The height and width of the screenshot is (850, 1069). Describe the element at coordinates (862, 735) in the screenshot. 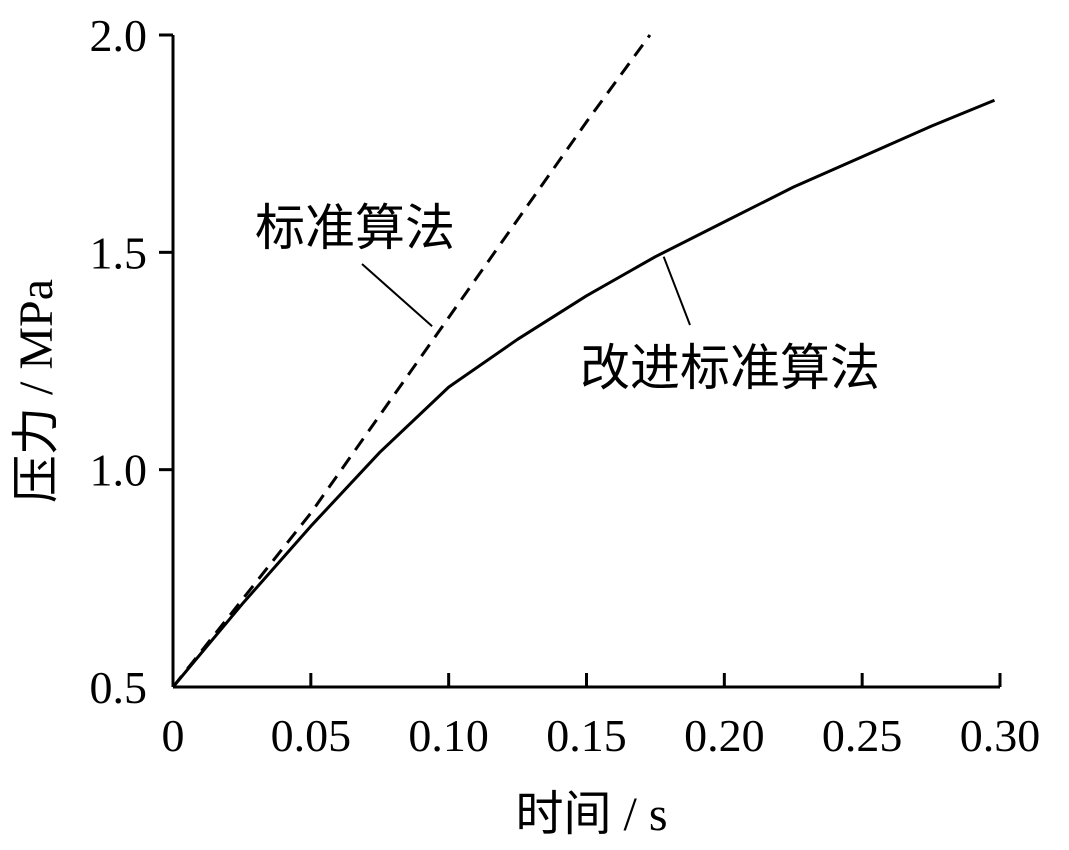

I see `x-tick-label: 0.25` at that location.